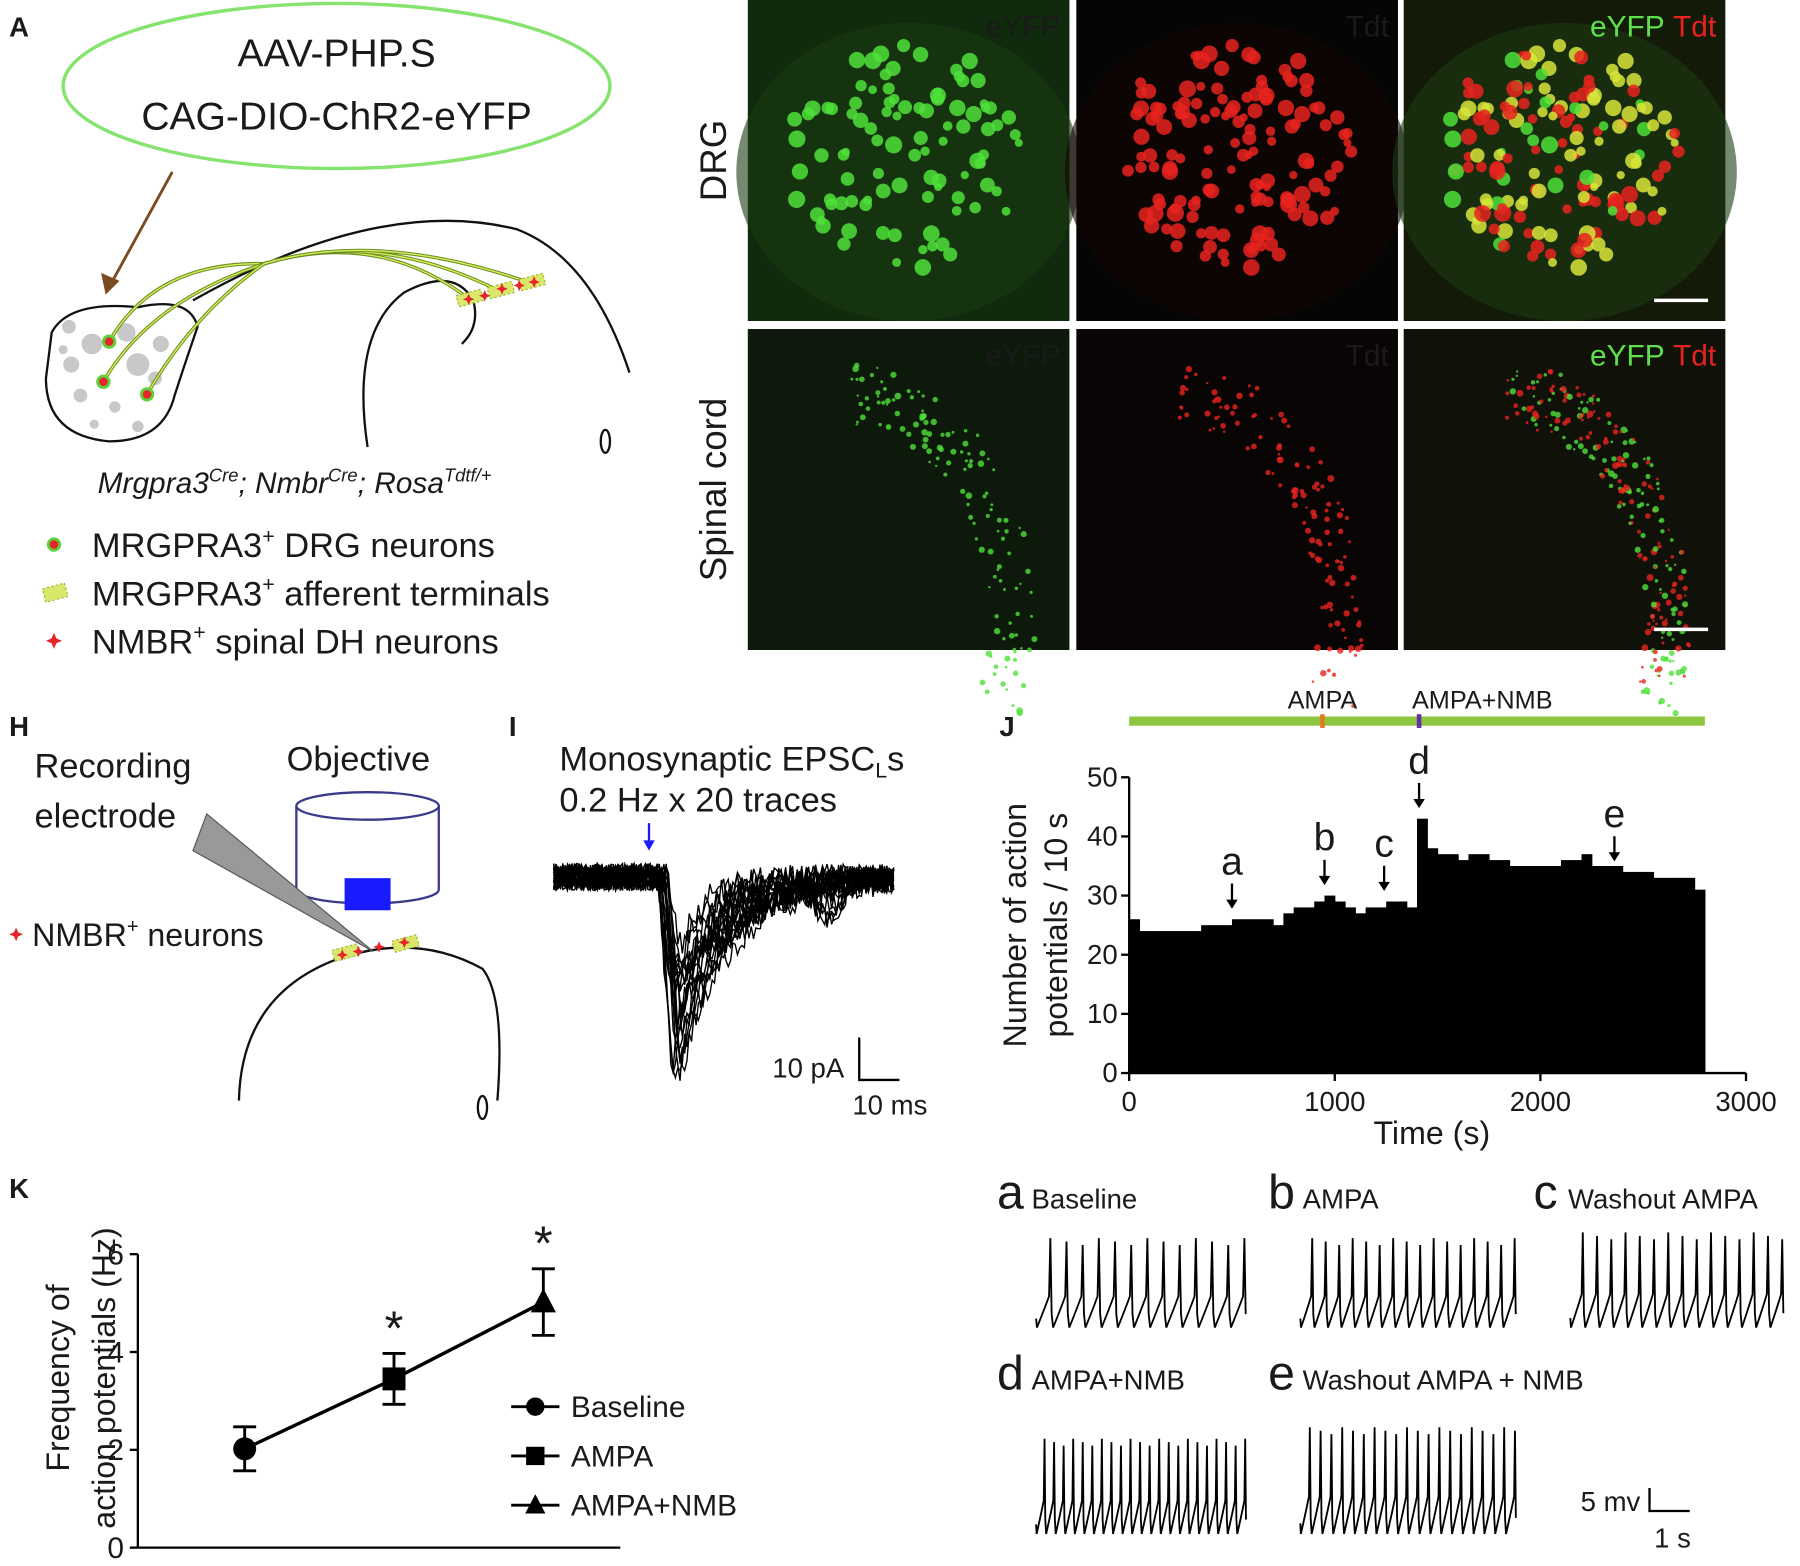  I want to click on annotation-label: d, so click(1419, 761).